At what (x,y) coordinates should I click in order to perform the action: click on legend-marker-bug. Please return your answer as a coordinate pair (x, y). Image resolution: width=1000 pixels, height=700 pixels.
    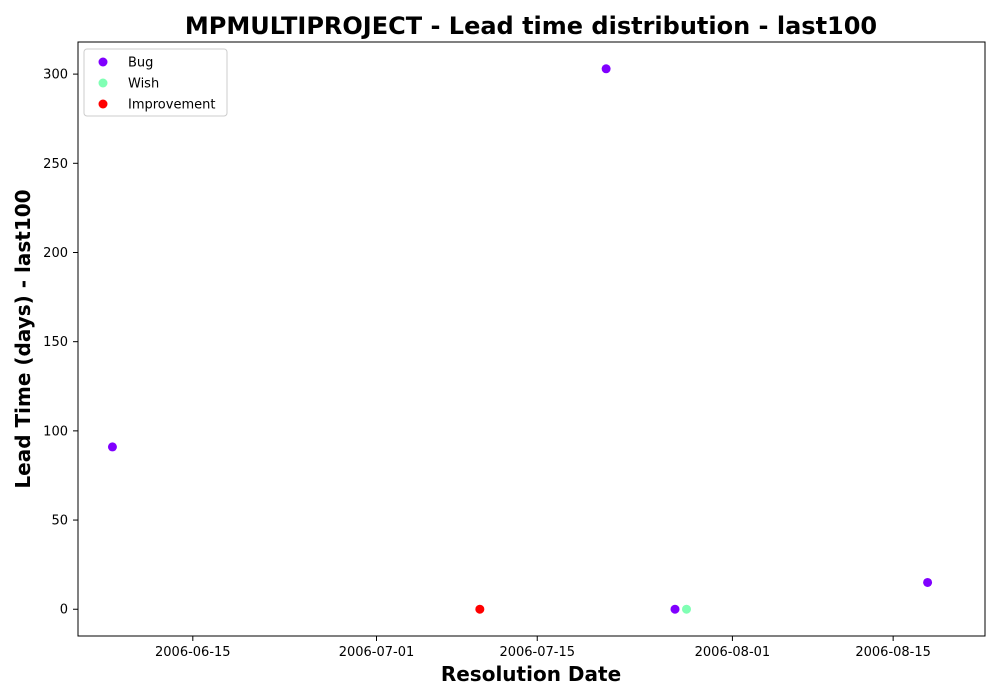
    Looking at the image, I should click on (103, 62).